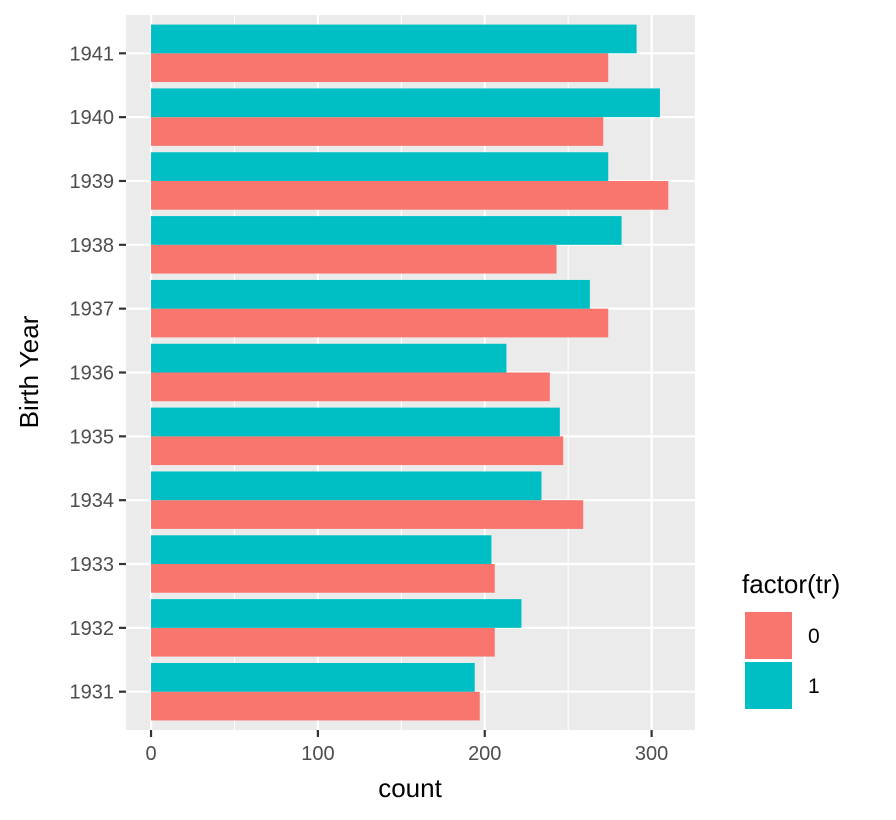  What do you see at coordinates (92, 437) in the screenshot?
I see `y-tick-label: 1935` at bounding box center [92, 437].